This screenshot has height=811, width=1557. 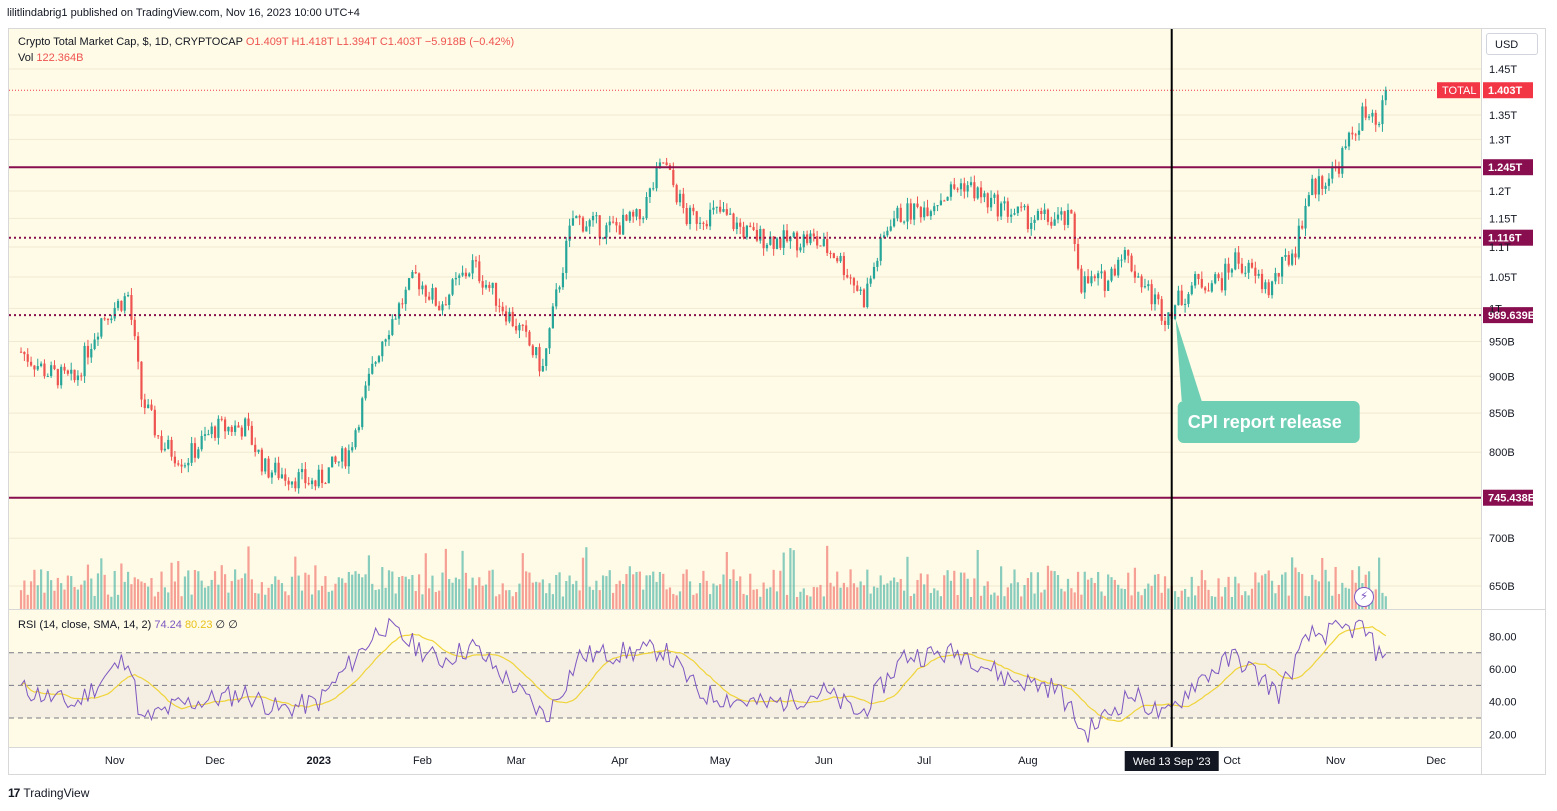 I want to click on tradingview-brand: 17 TradingView, so click(x=48, y=793).